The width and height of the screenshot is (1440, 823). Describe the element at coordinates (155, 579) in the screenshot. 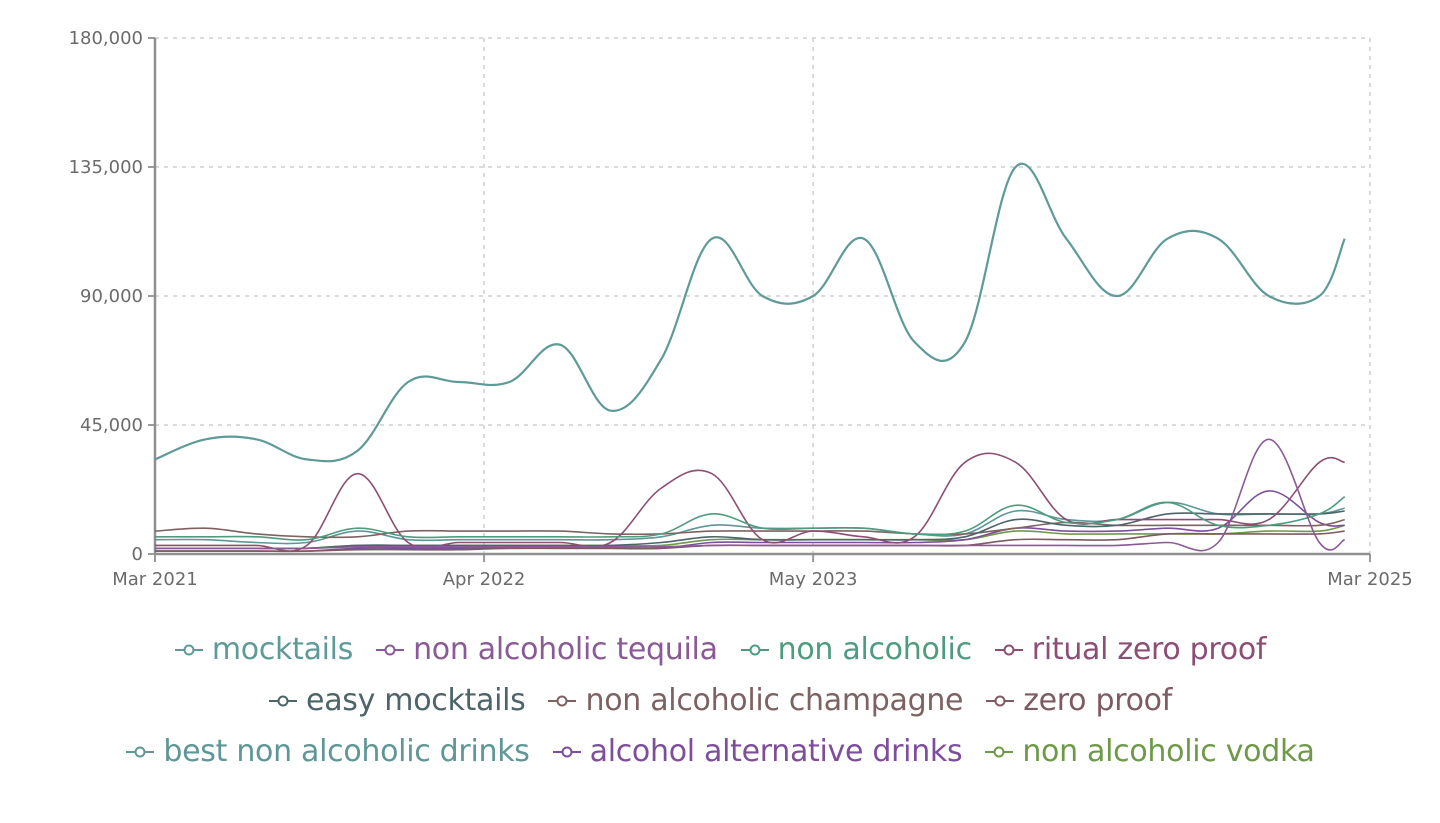

I see `x-tick-label: Mar 2021` at that location.